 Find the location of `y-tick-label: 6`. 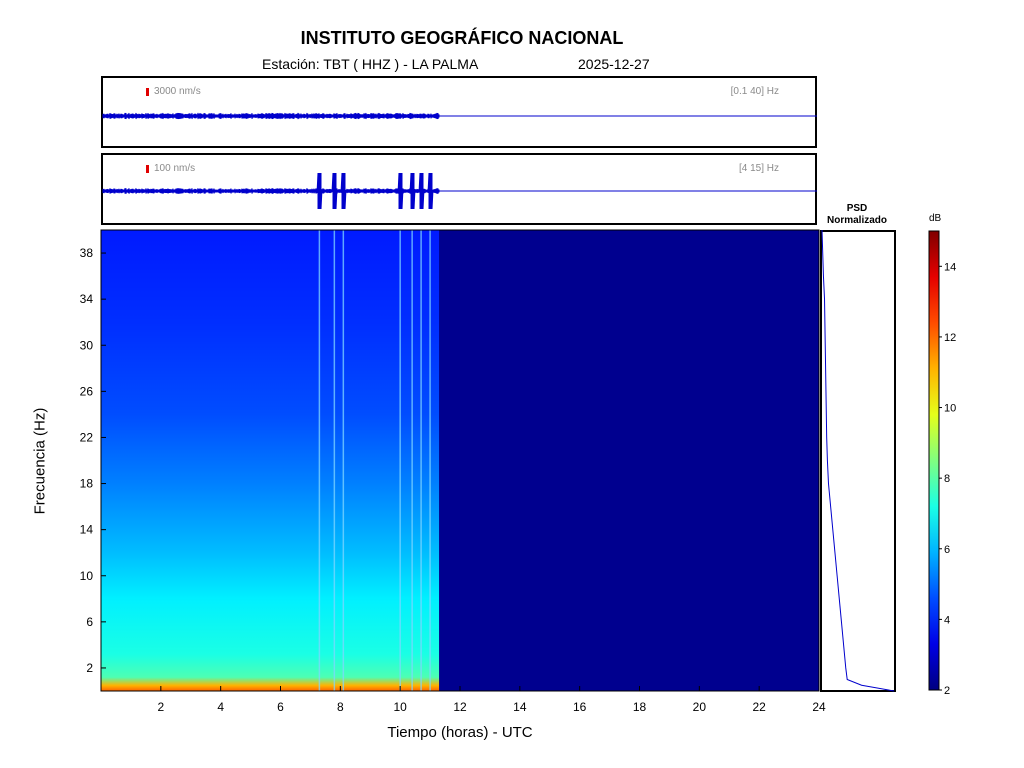

y-tick-label: 6 is located at coordinates (89, 622).